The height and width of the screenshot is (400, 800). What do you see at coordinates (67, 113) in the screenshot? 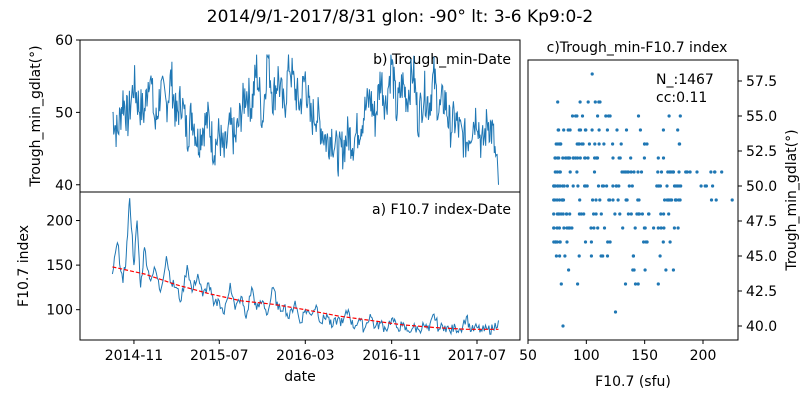
I see `panel-b-yticks: 40 50 60` at bounding box center [67, 113].